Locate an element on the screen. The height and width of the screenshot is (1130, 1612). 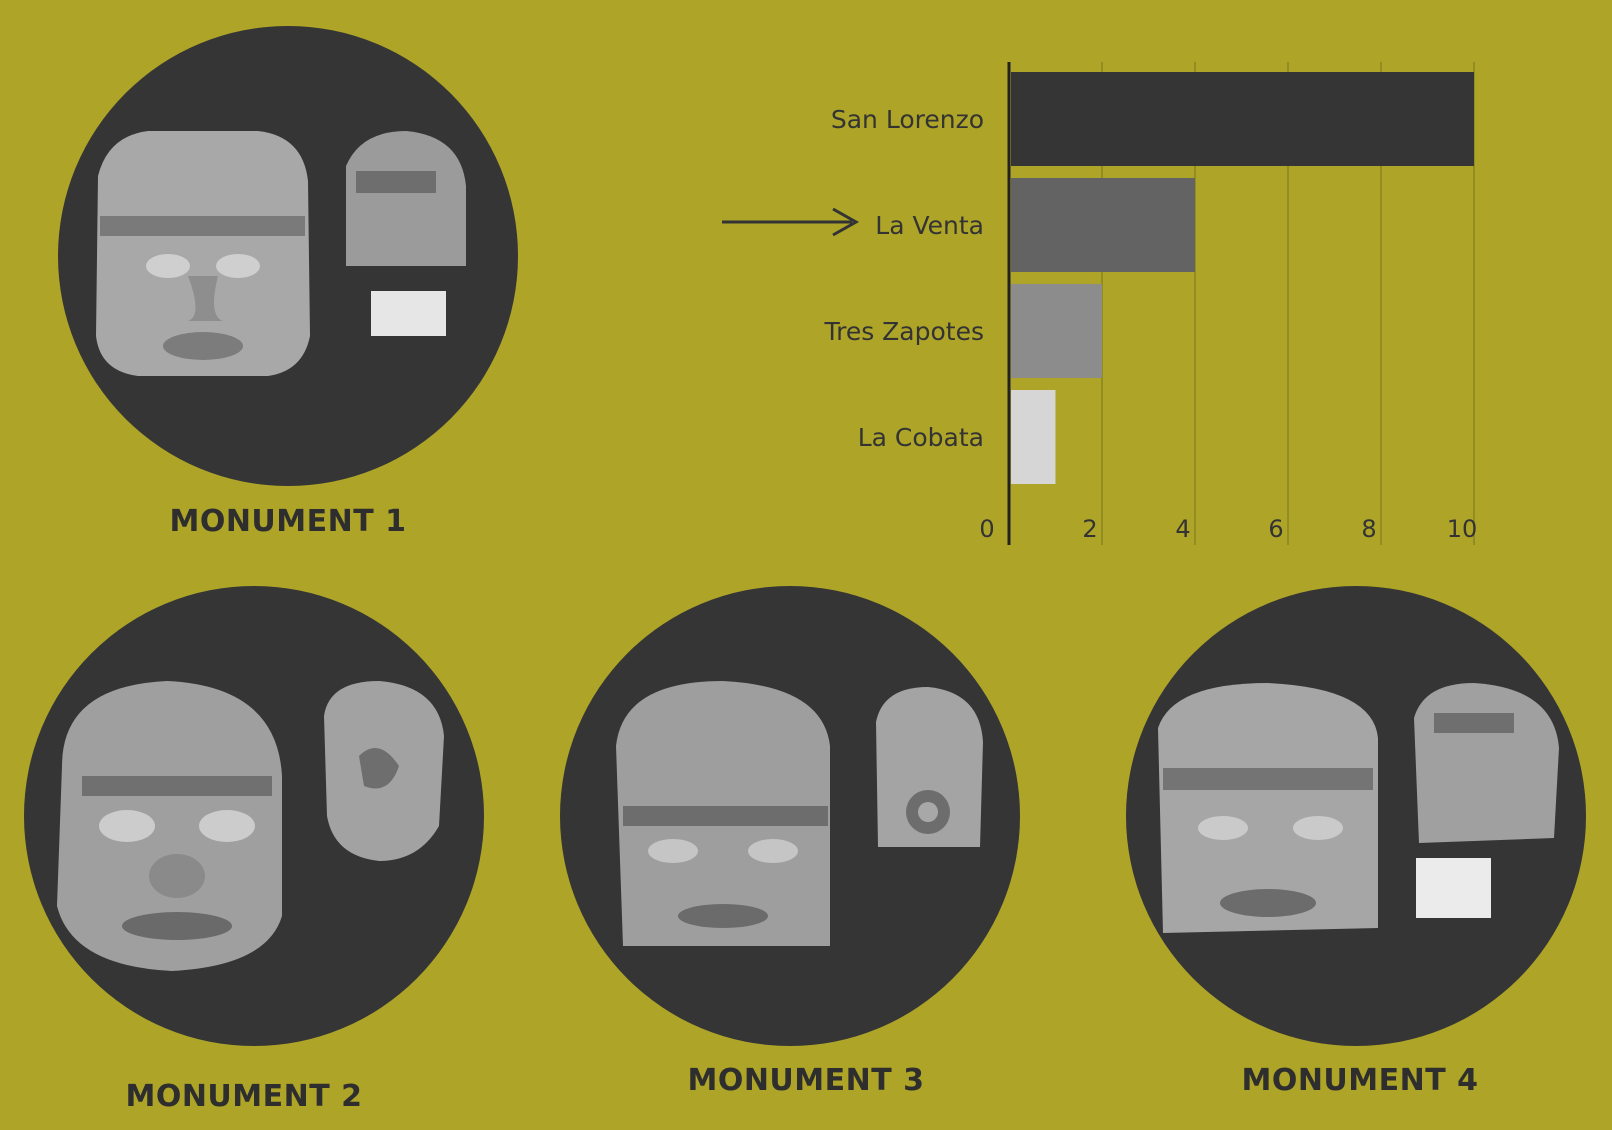
x-tick-6: 6 is located at coordinates (1275, 529).